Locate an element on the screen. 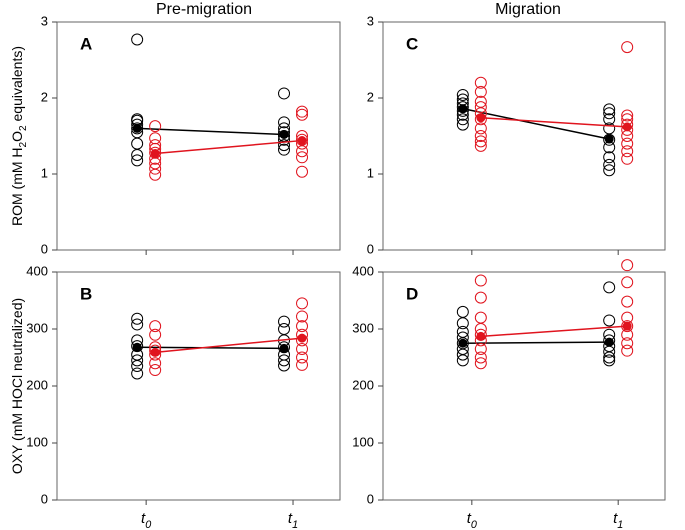 The image size is (685, 530). y-tick-label: 1 is located at coordinates (370, 172).